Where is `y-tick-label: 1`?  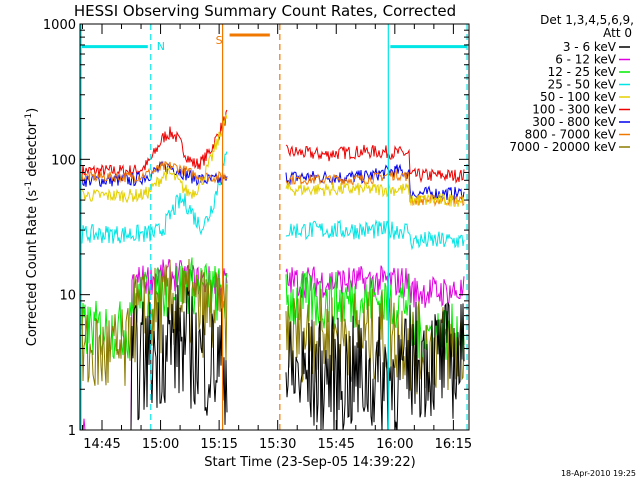
y-tick-label: 1 is located at coordinates (72, 431).